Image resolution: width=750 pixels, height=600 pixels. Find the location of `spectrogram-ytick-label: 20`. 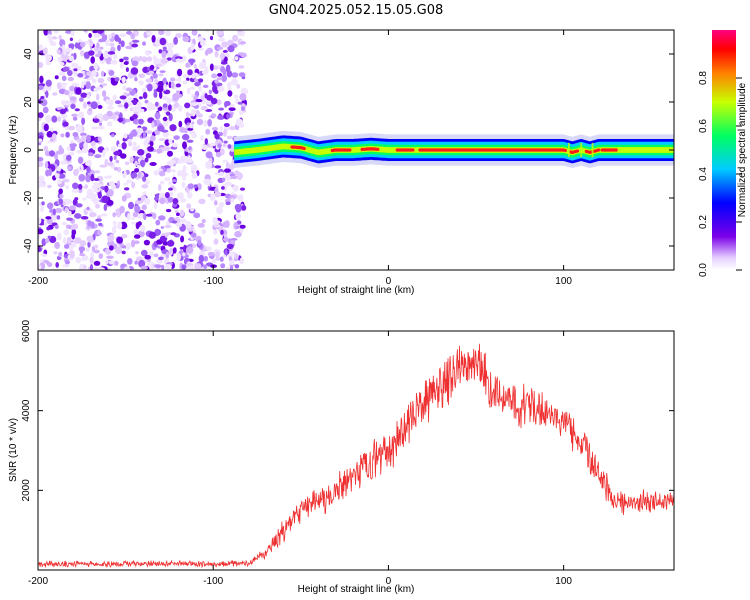

spectrogram-ytick-label: 20 is located at coordinates (28, 102).